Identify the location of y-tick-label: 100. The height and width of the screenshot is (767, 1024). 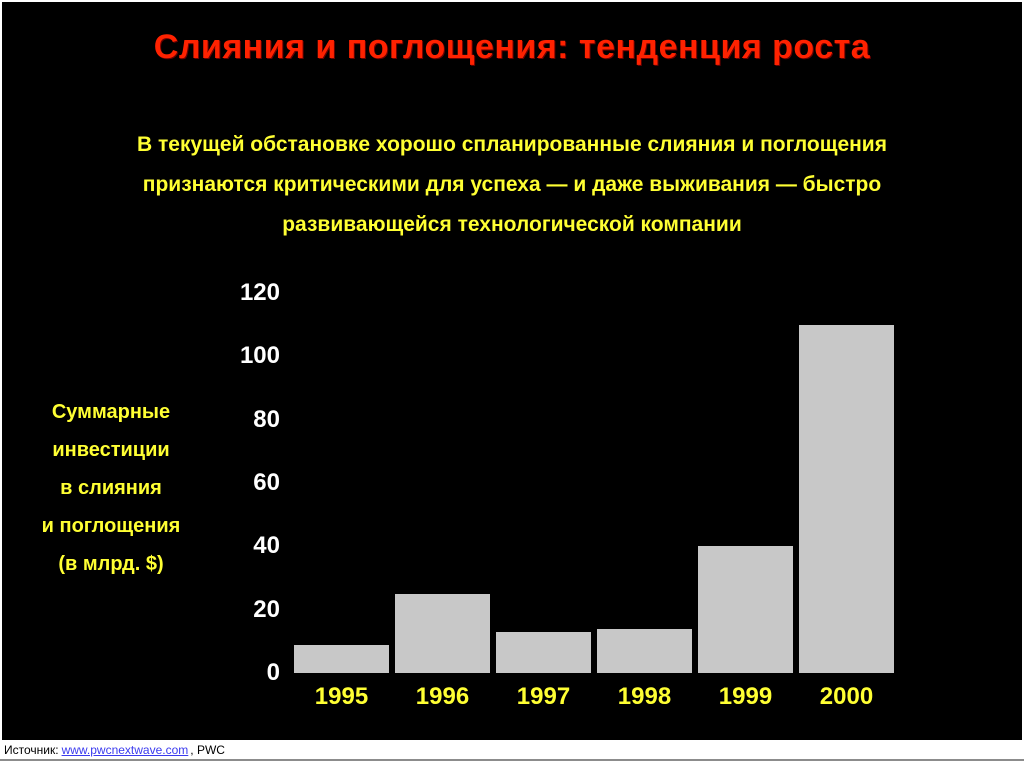
(259, 356).